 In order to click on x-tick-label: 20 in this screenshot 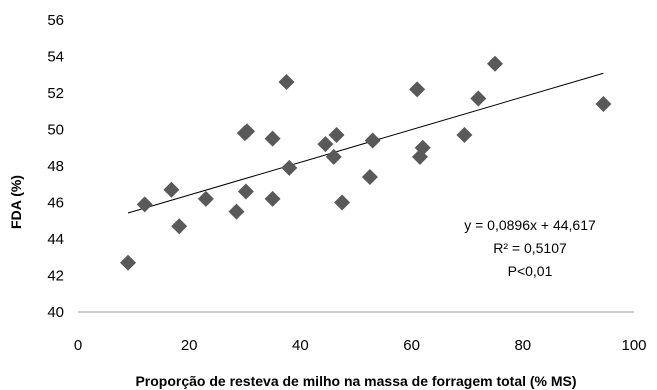, I will do `click(189, 345)`.